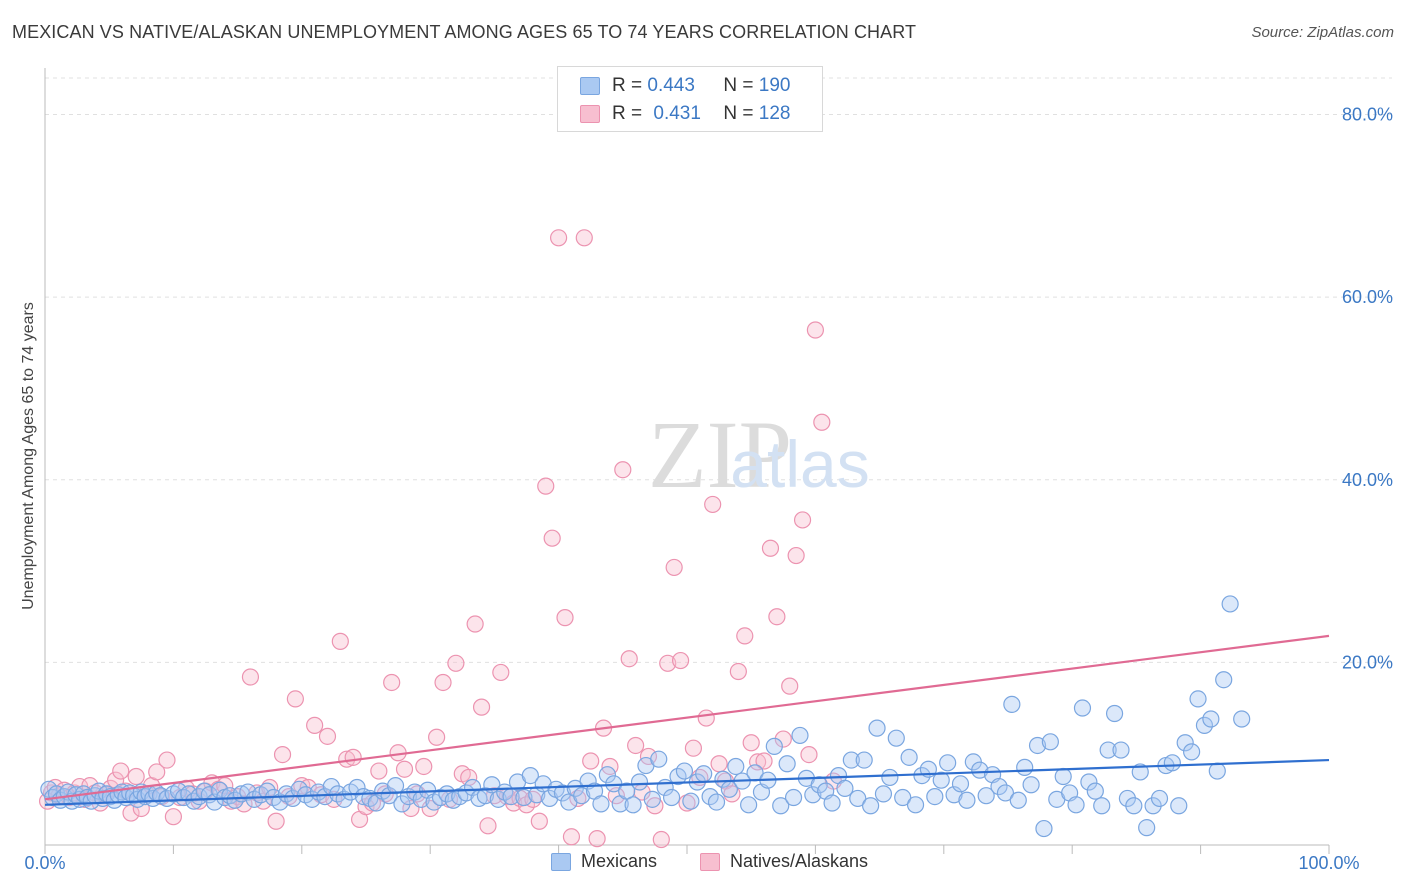 This screenshot has width=1406, height=892. I want to click on watermark-atlas: atlas, so click(799, 464).